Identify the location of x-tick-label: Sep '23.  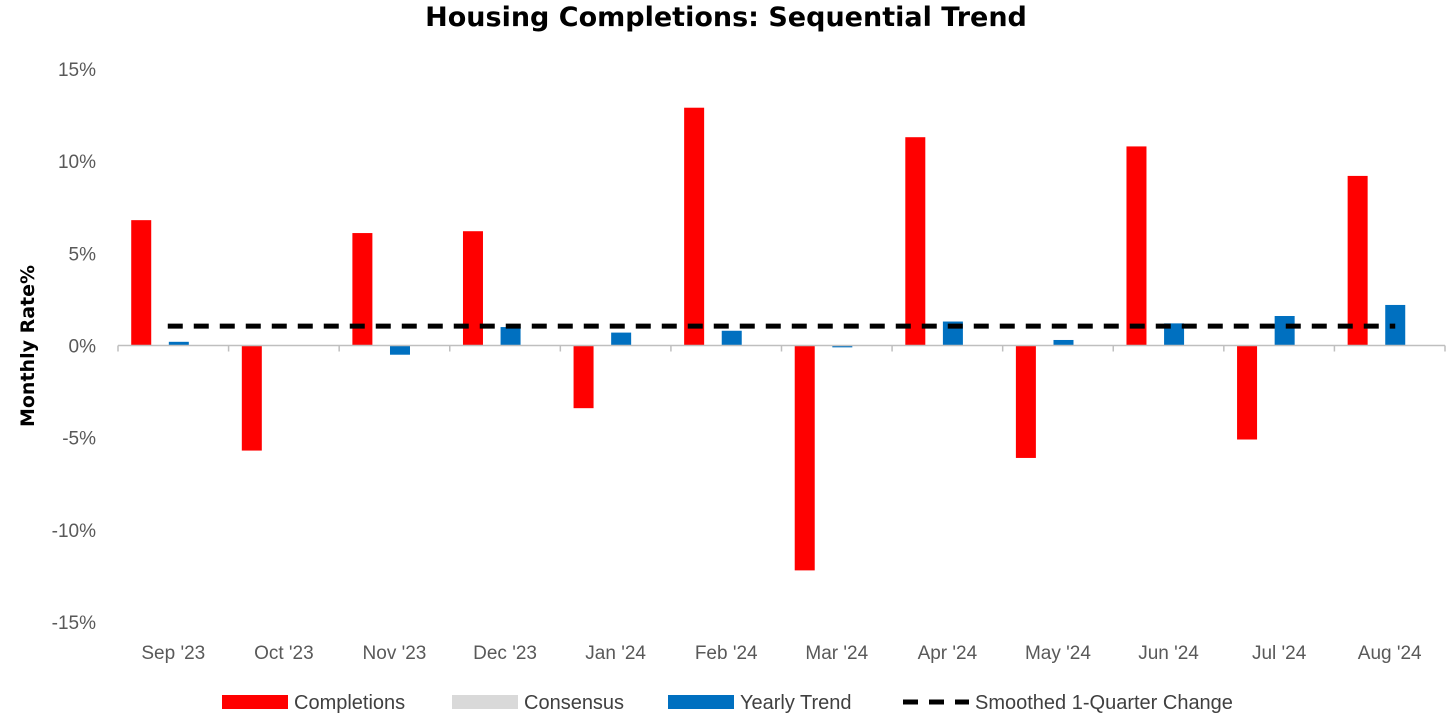
(173, 653).